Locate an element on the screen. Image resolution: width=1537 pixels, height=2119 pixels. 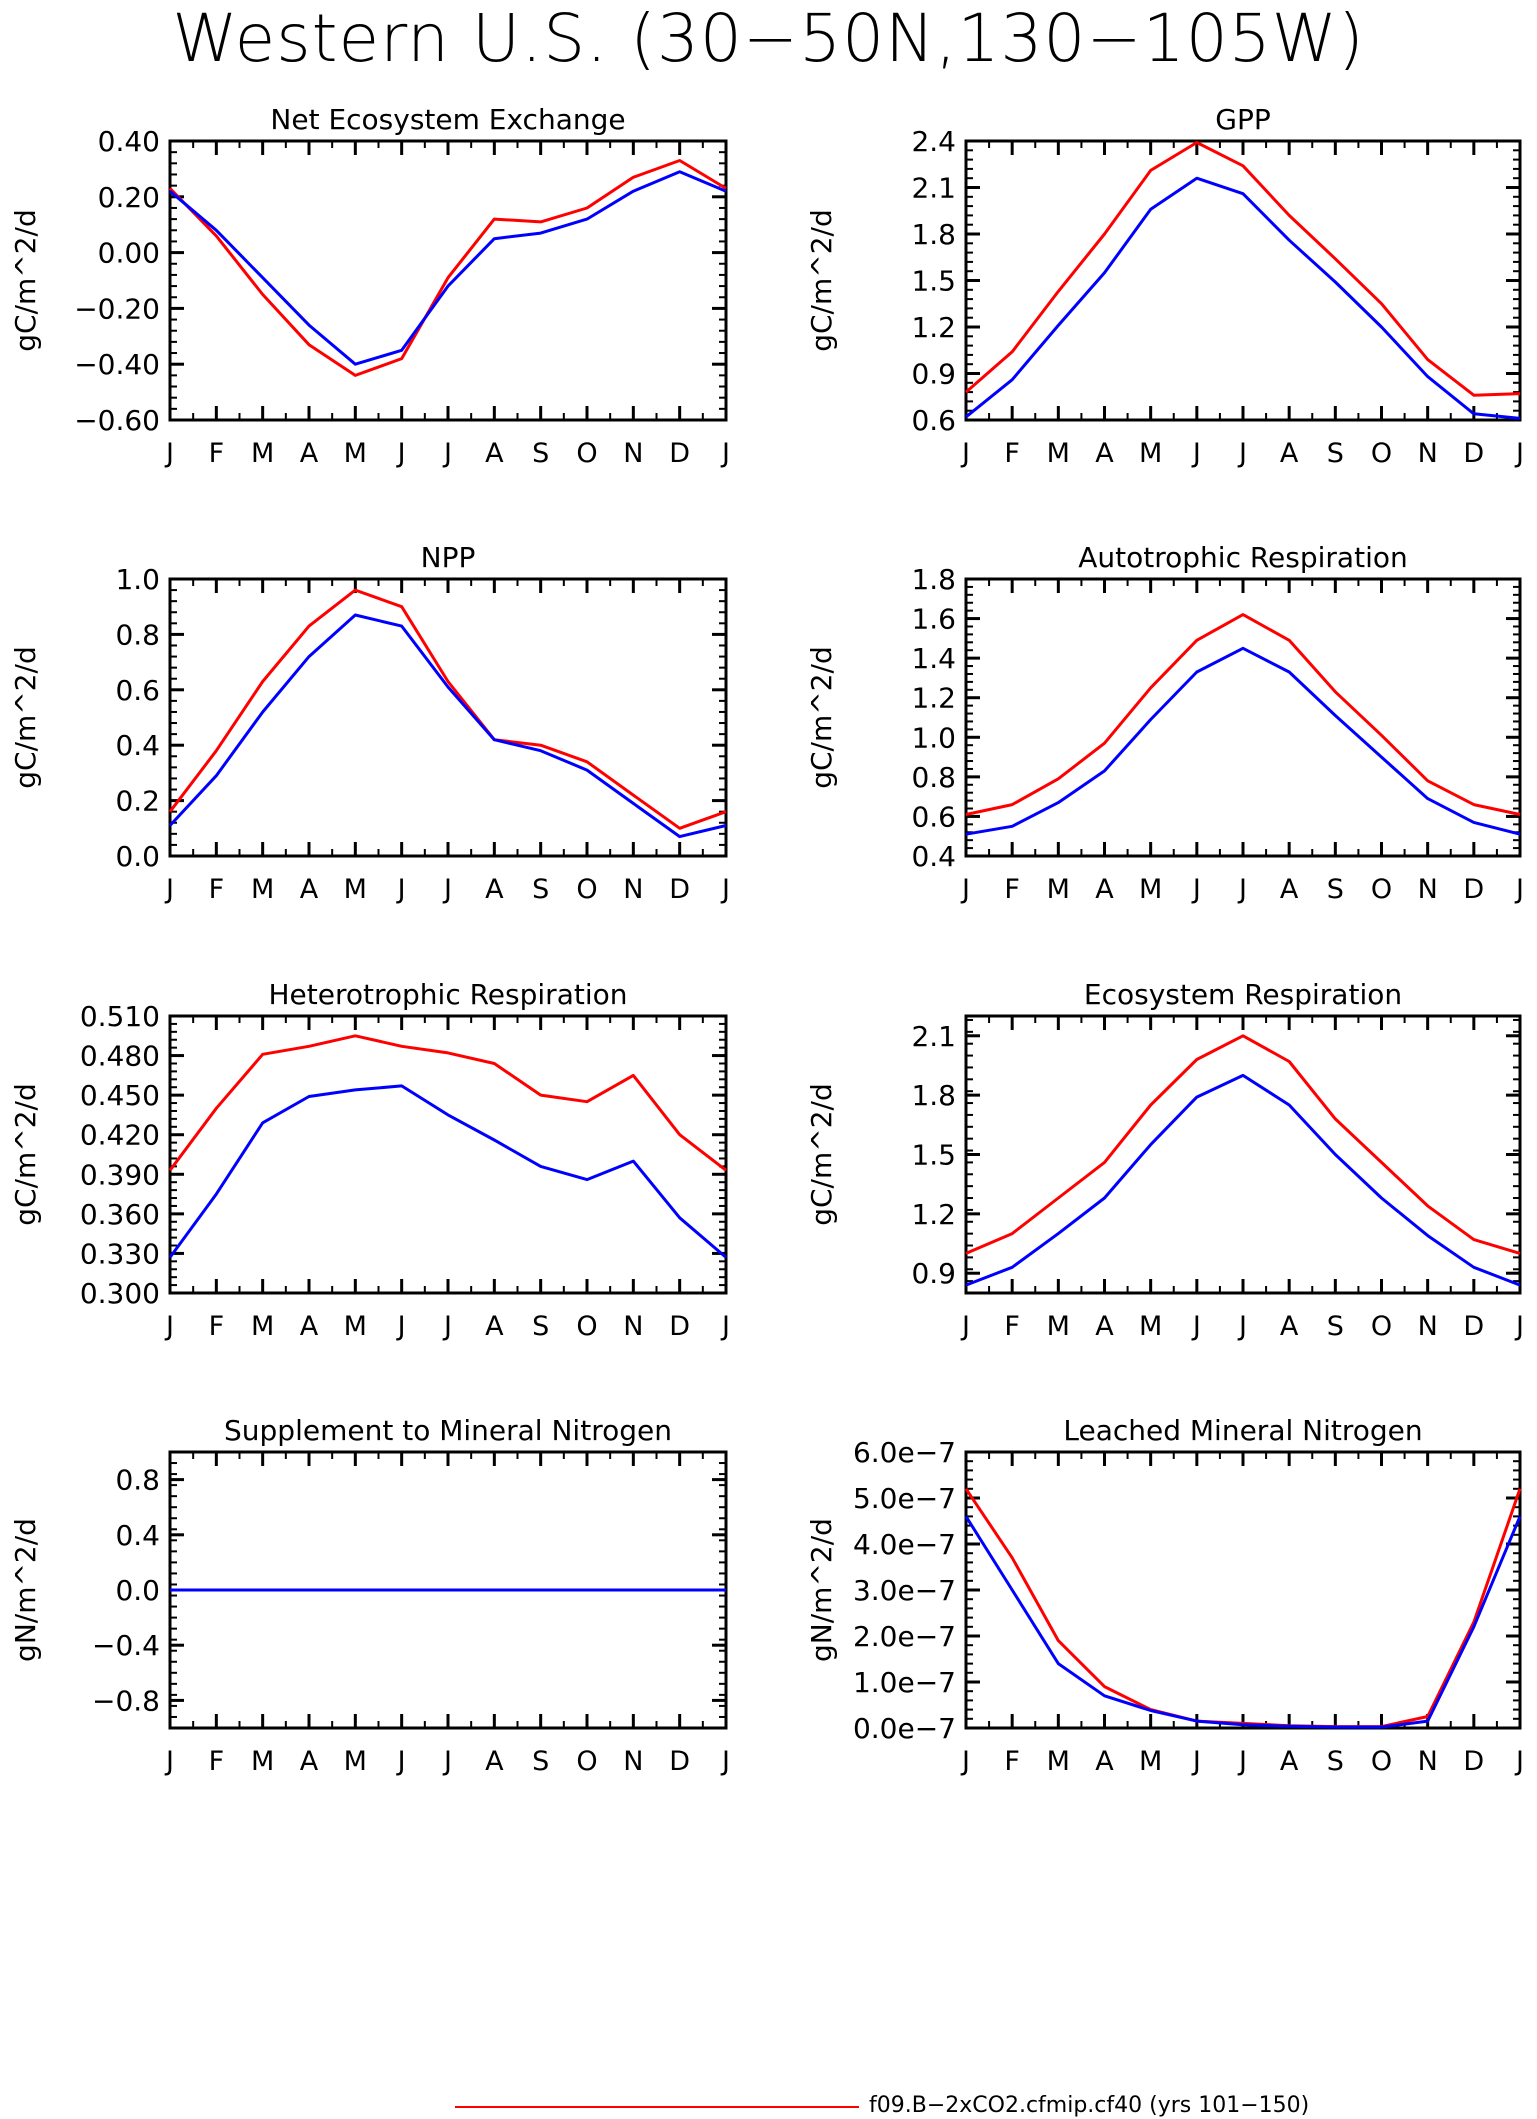
chart-title: Autotrophic Respiration is located at coordinates (1242, 557).